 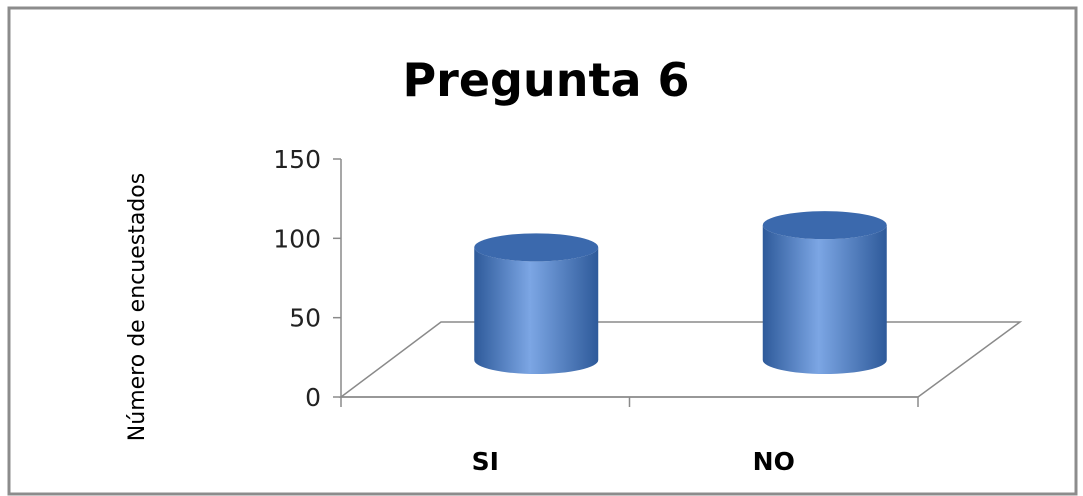 I want to click on x-category-label: SI, so click(x=485, y=461).